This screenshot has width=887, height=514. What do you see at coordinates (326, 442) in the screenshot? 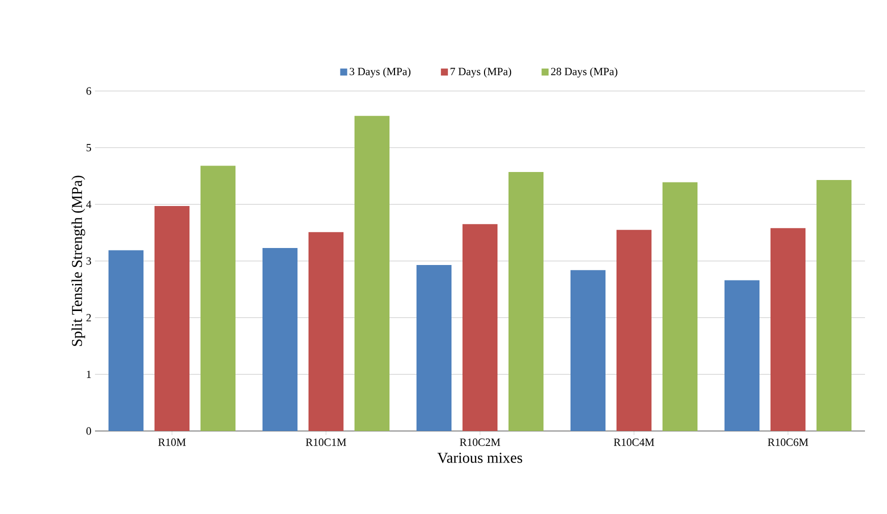
I see `x-tick-label: R10C1M` at bounding box center [326, 442].